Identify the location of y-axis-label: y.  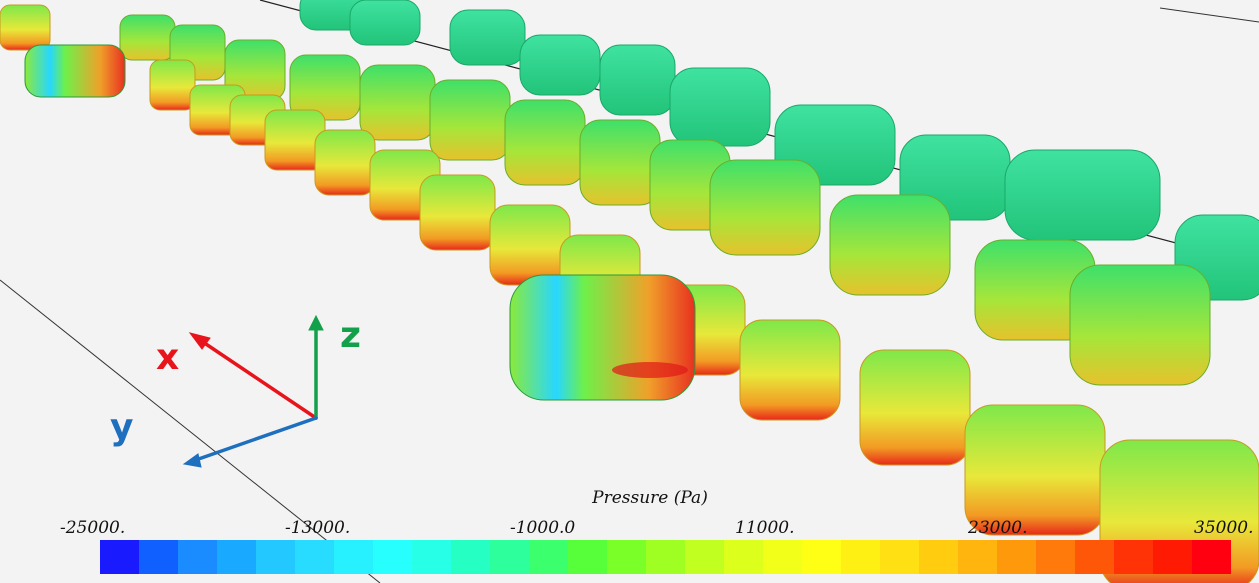
(122, 427).